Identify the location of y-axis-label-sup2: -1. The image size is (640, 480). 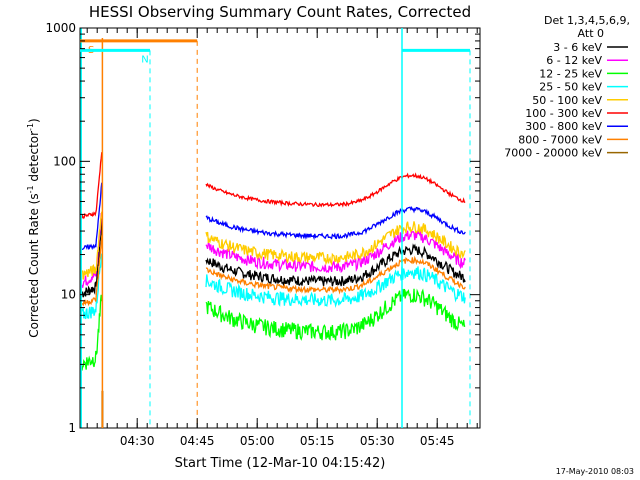
(30, 127).